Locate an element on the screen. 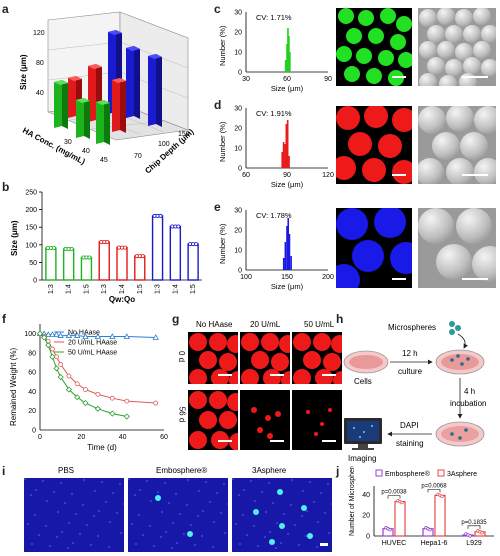 This screenshot has width=500, height=556. panel-b-ylabel: Size (μm) is located at coordinates (14, 238).